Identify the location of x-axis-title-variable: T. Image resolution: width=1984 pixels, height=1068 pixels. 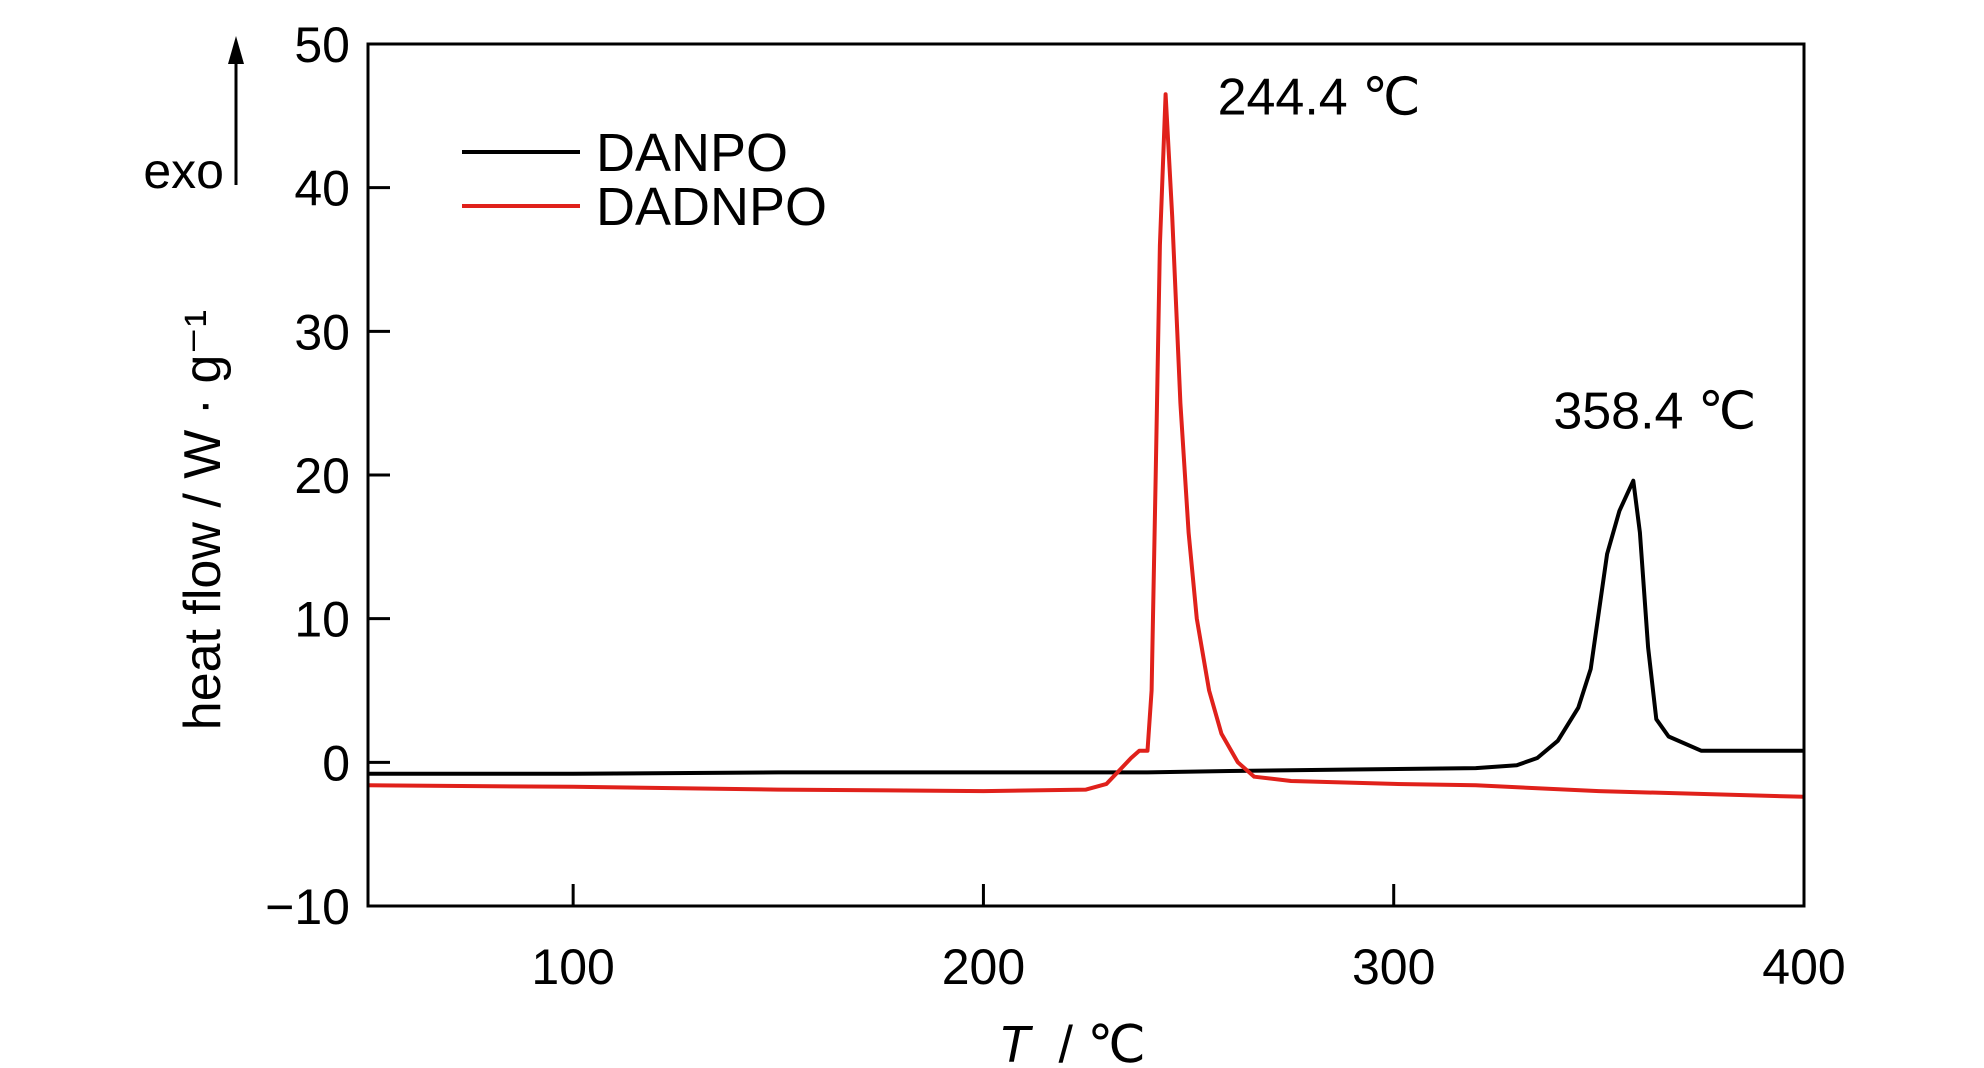
(1015, 1042).